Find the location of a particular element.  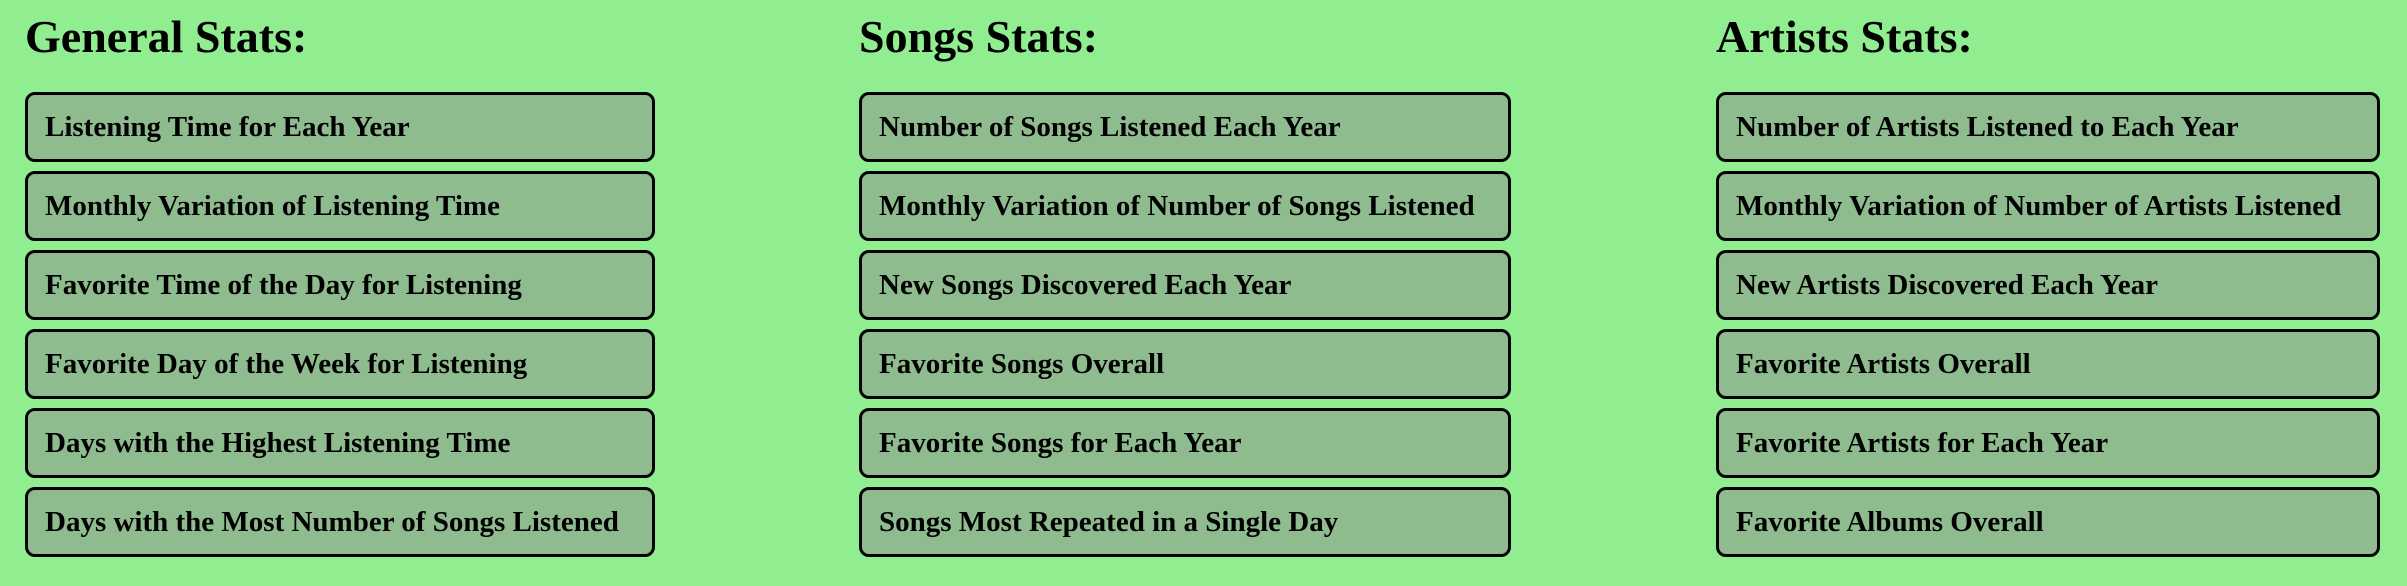

general-stats-heading: General Stats: is located at coordinates (166, 36).